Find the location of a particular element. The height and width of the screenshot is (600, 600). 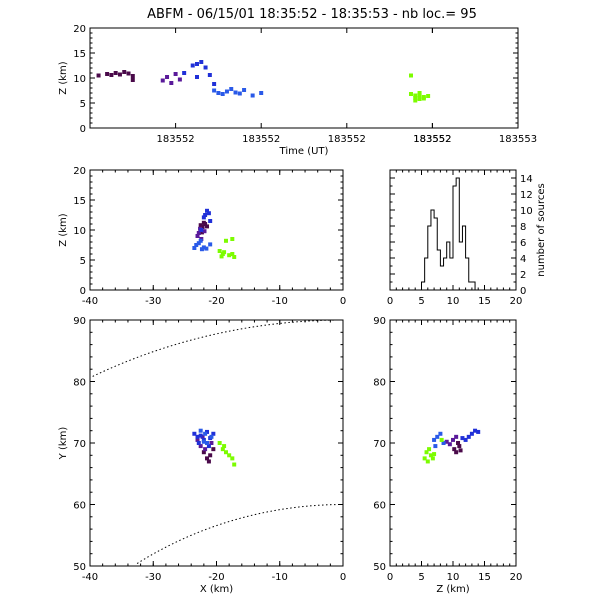

z_y-ytick-label: 80 is located at coordinates (379, 383).